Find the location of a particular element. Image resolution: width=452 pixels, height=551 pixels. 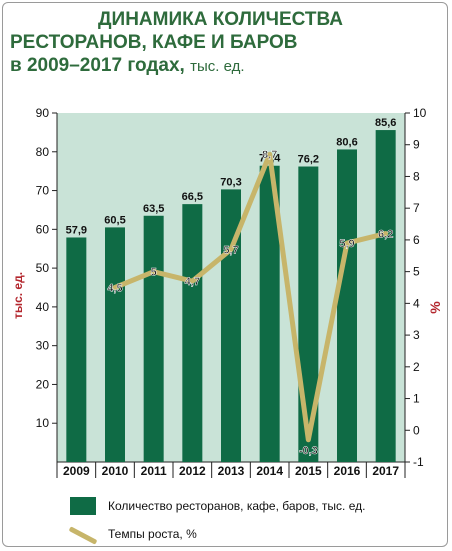

y-tick-label-right: -1 is located at coordinates (418, 462).